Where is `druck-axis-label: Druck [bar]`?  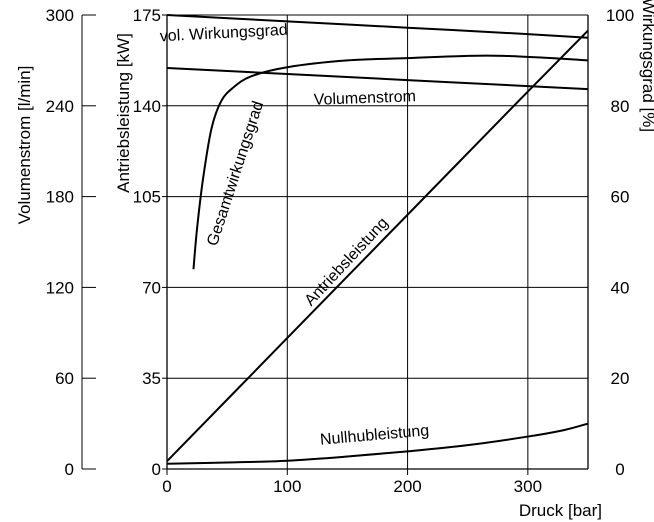 druck-axis-label: Druck [bar] is located at coordinates (560, 510).